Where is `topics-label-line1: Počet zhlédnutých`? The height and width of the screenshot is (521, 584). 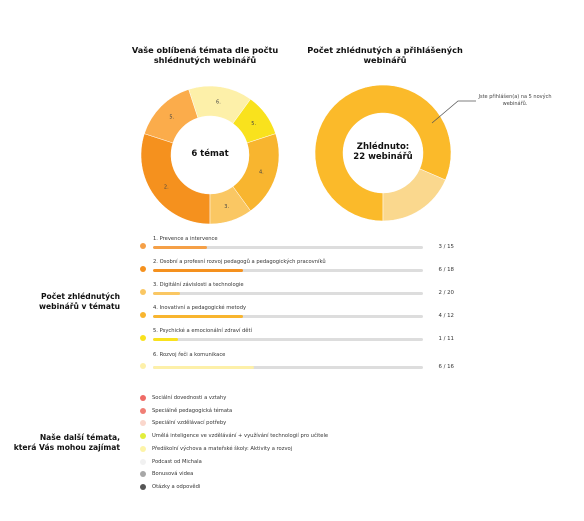 topics-label-line1: Počet zhlédnutých is located at coordinates (80, 296).